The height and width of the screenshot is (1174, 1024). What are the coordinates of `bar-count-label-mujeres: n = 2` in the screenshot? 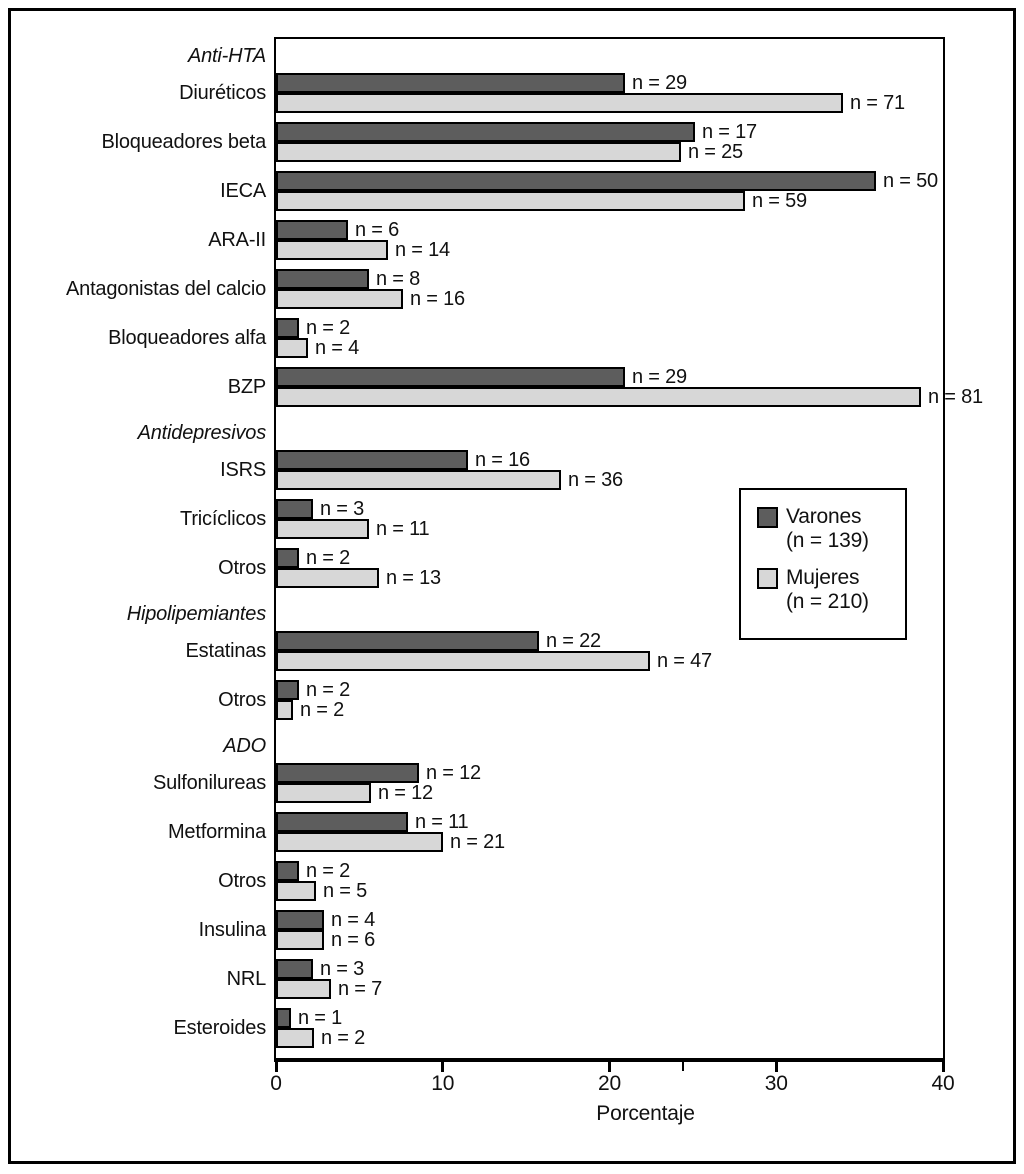 It's located at (322, 710).